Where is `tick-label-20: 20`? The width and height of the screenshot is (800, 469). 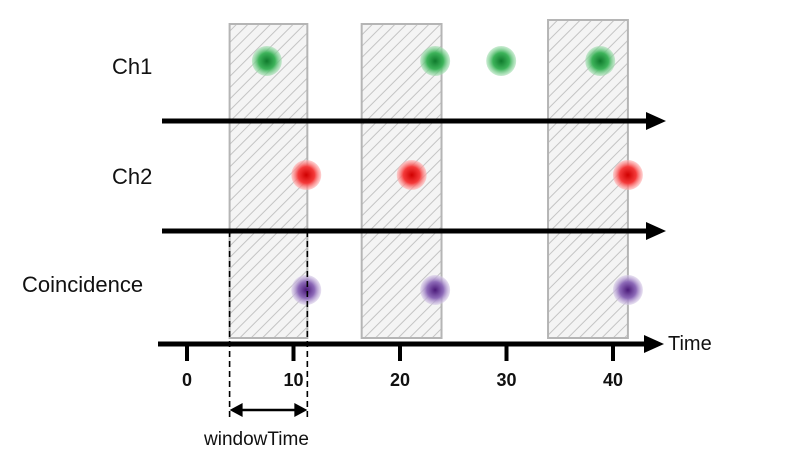 tick-label-20: 20 is located at coordinates (400, 380).